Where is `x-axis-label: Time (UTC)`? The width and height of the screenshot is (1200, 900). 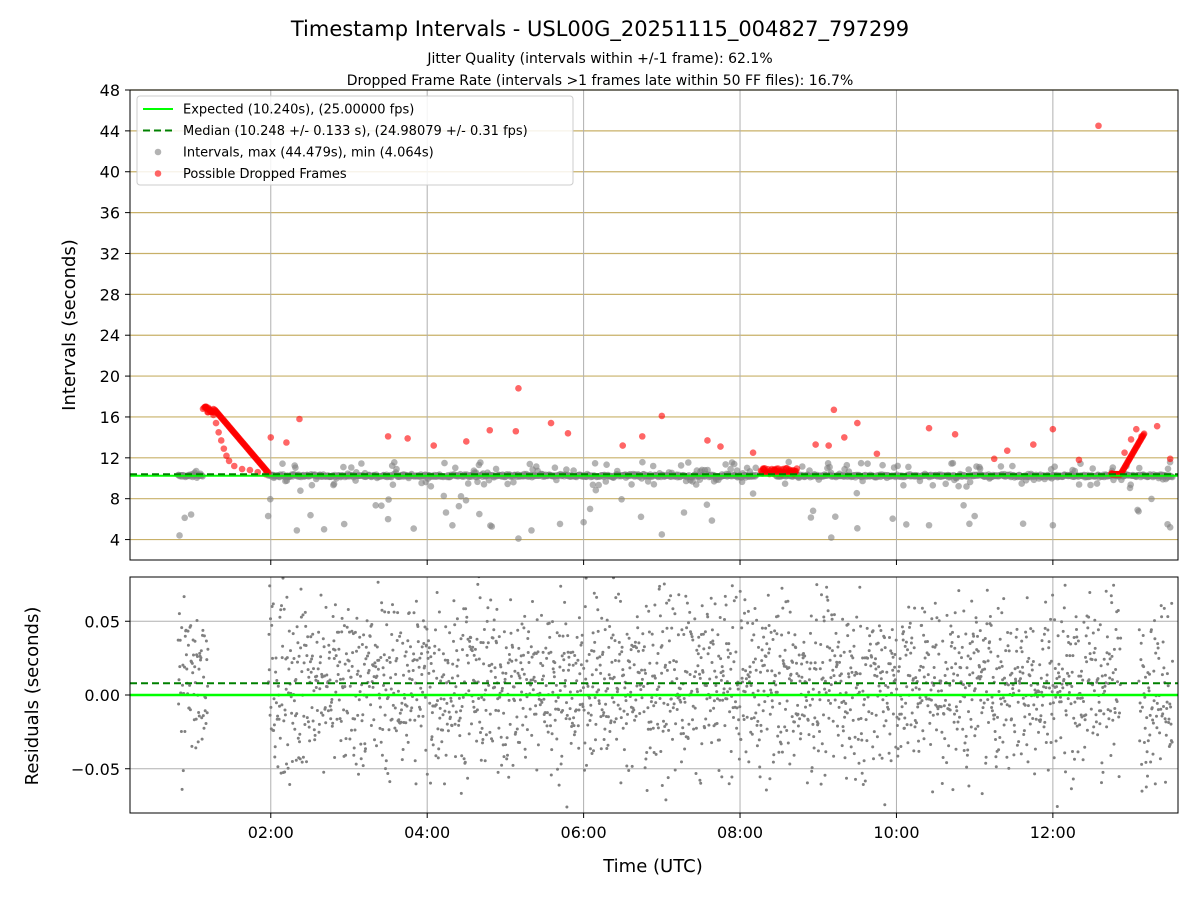 x-axis-label: Time (UTC) is located at coordinates (652, 866).